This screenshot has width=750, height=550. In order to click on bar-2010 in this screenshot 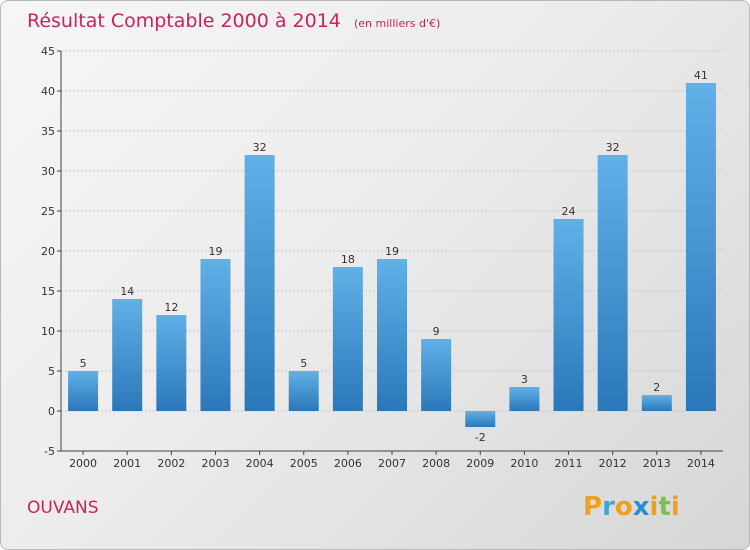, I will do `click(524, 399)`.